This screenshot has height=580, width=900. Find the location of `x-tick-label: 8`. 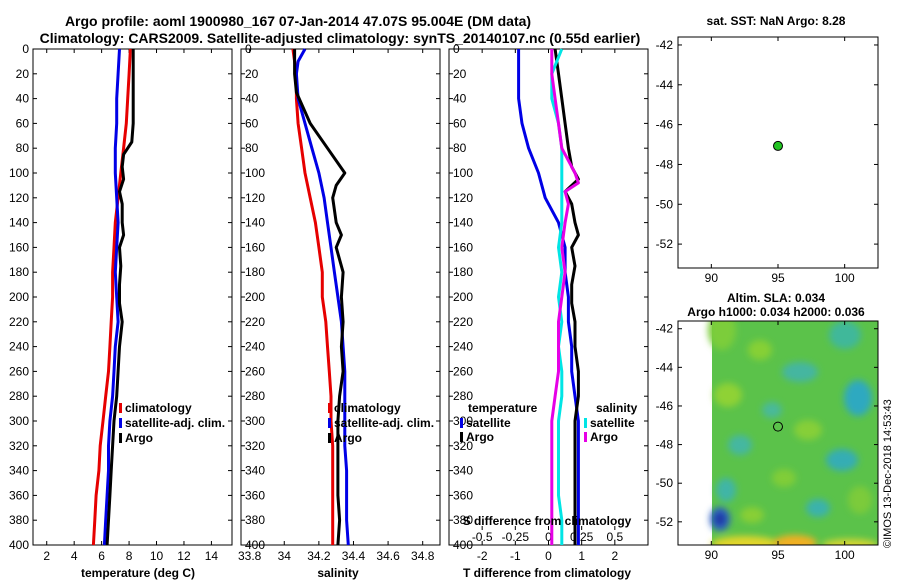

x-tick-label: 8 is located at coordinates (129, 556).